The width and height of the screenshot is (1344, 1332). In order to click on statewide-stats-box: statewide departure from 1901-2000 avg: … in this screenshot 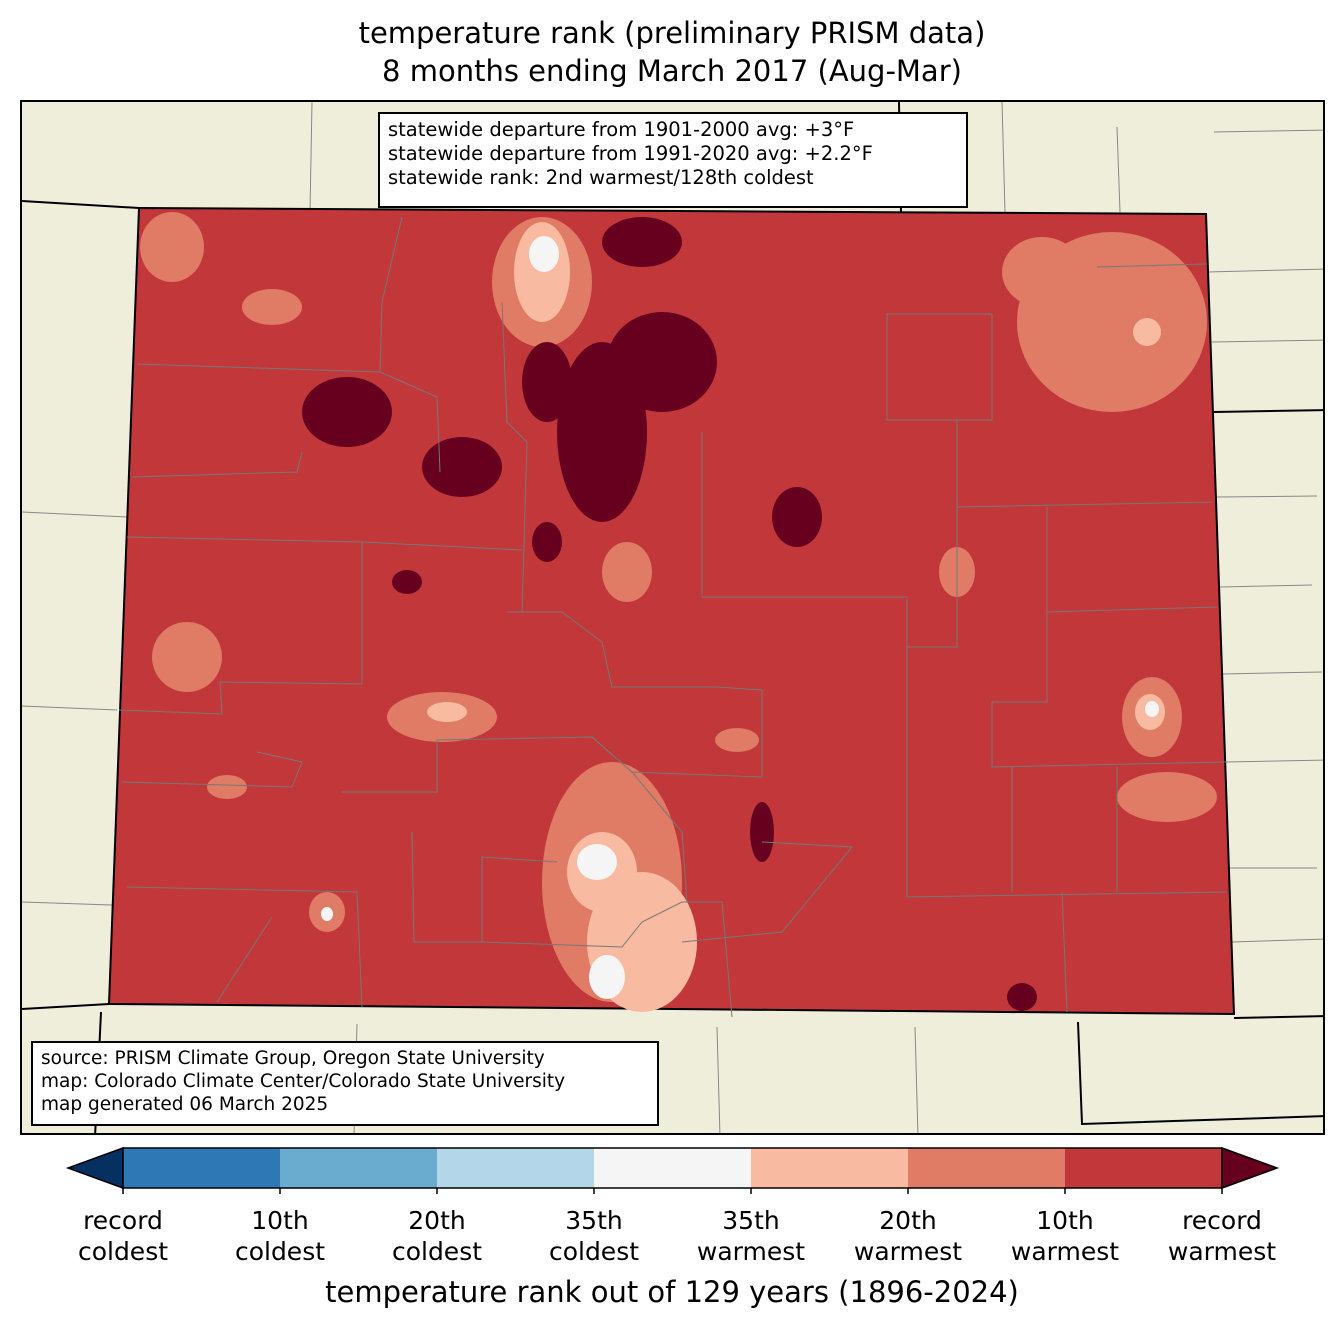, I will do `click(673, 160)`.